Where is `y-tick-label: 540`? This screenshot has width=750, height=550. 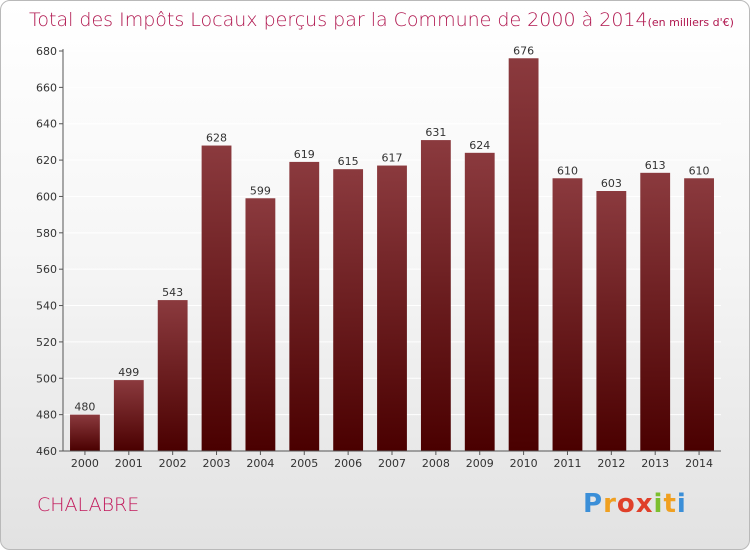 y-tick-label: 540 is located at coordinates (46, 306).